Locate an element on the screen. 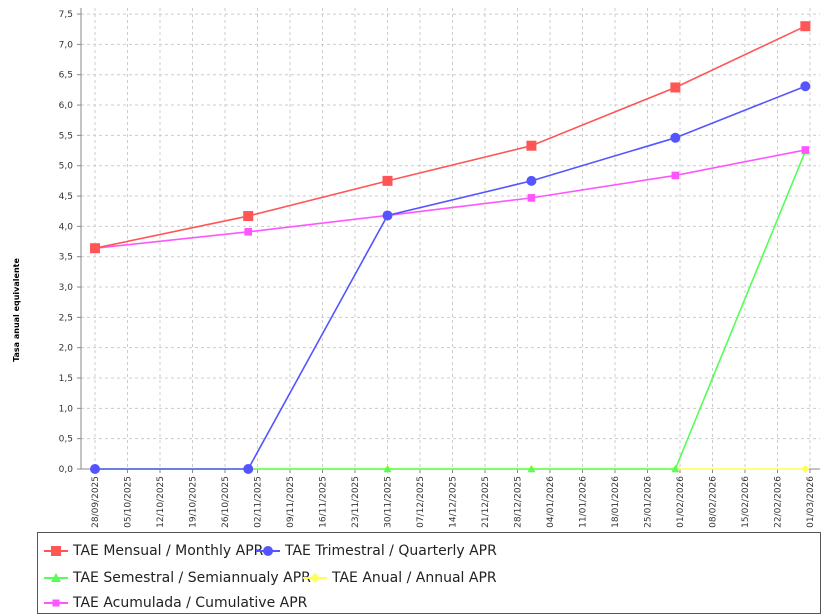 This screenshot has height=614, width=821. y-tick-label: 7,0 is located at coordinates (66, 45).